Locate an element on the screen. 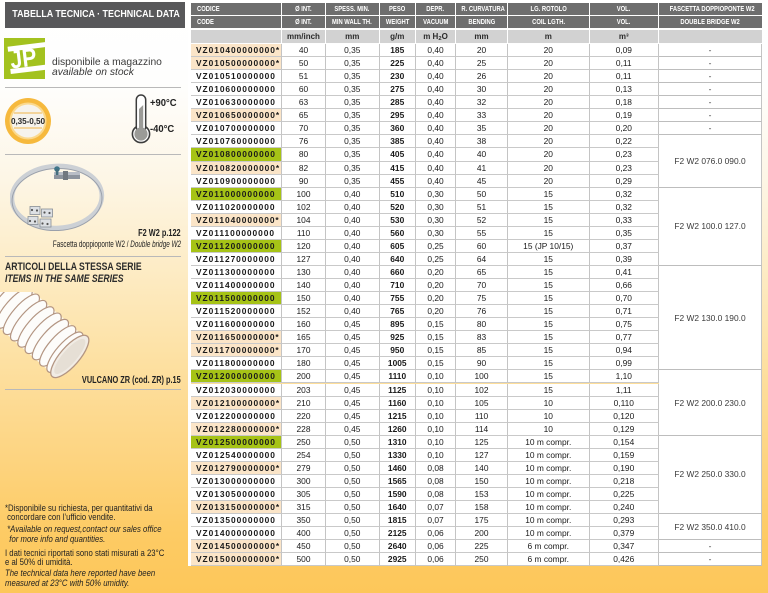 The image size is (768, 593). svg-text: JP is located at coordinates (24, 59).